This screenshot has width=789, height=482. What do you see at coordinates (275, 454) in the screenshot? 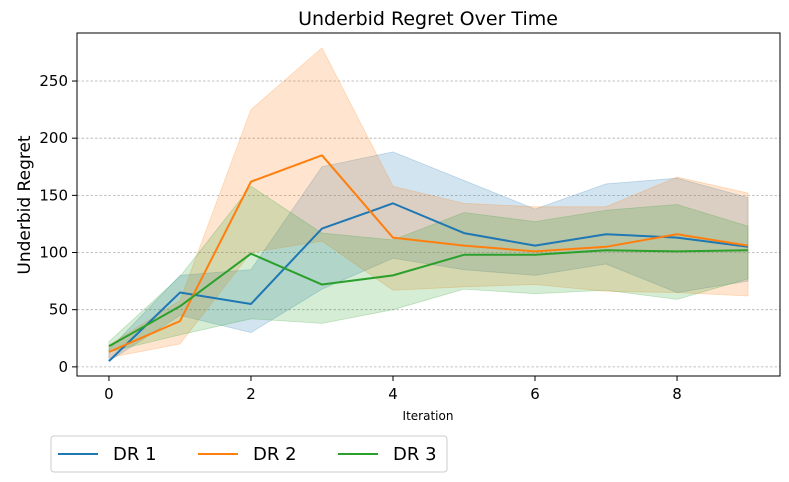
I see `legend-label-series-2: DR 2` at bounding box center [275, 454].